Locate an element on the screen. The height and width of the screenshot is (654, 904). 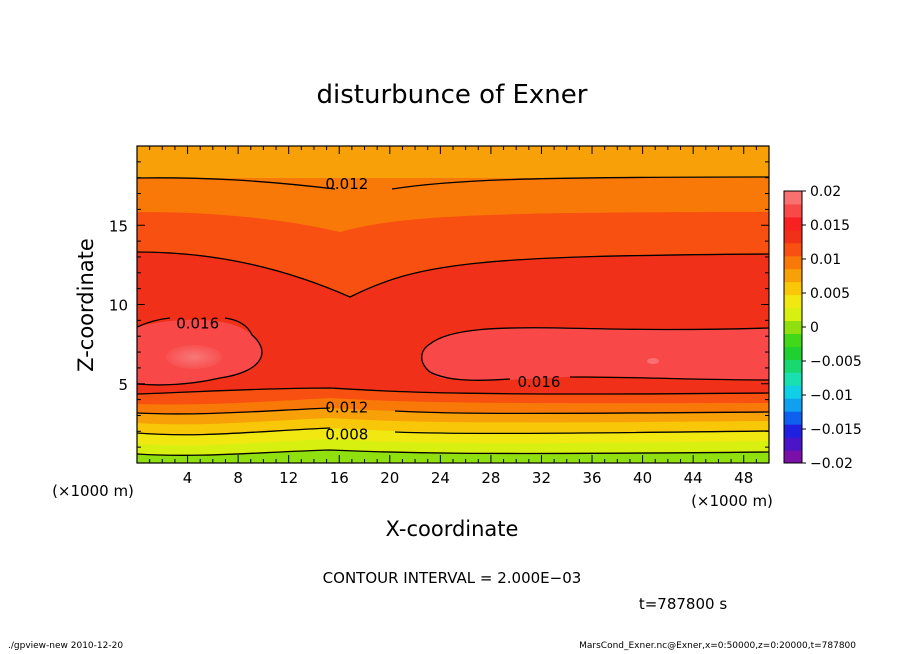
x-unit-label: (×1000 m) is located at coordinates (732, 501).